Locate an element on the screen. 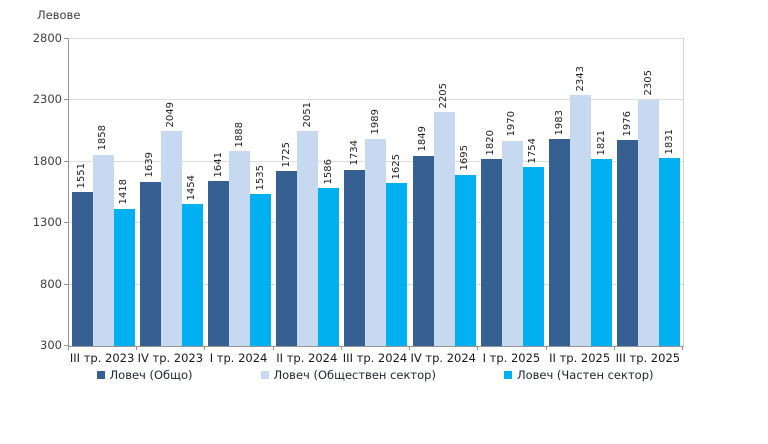 The height and width of the screenshot is (444, 768). bar-series-1: 1639 is located at coordinates (150, 249).